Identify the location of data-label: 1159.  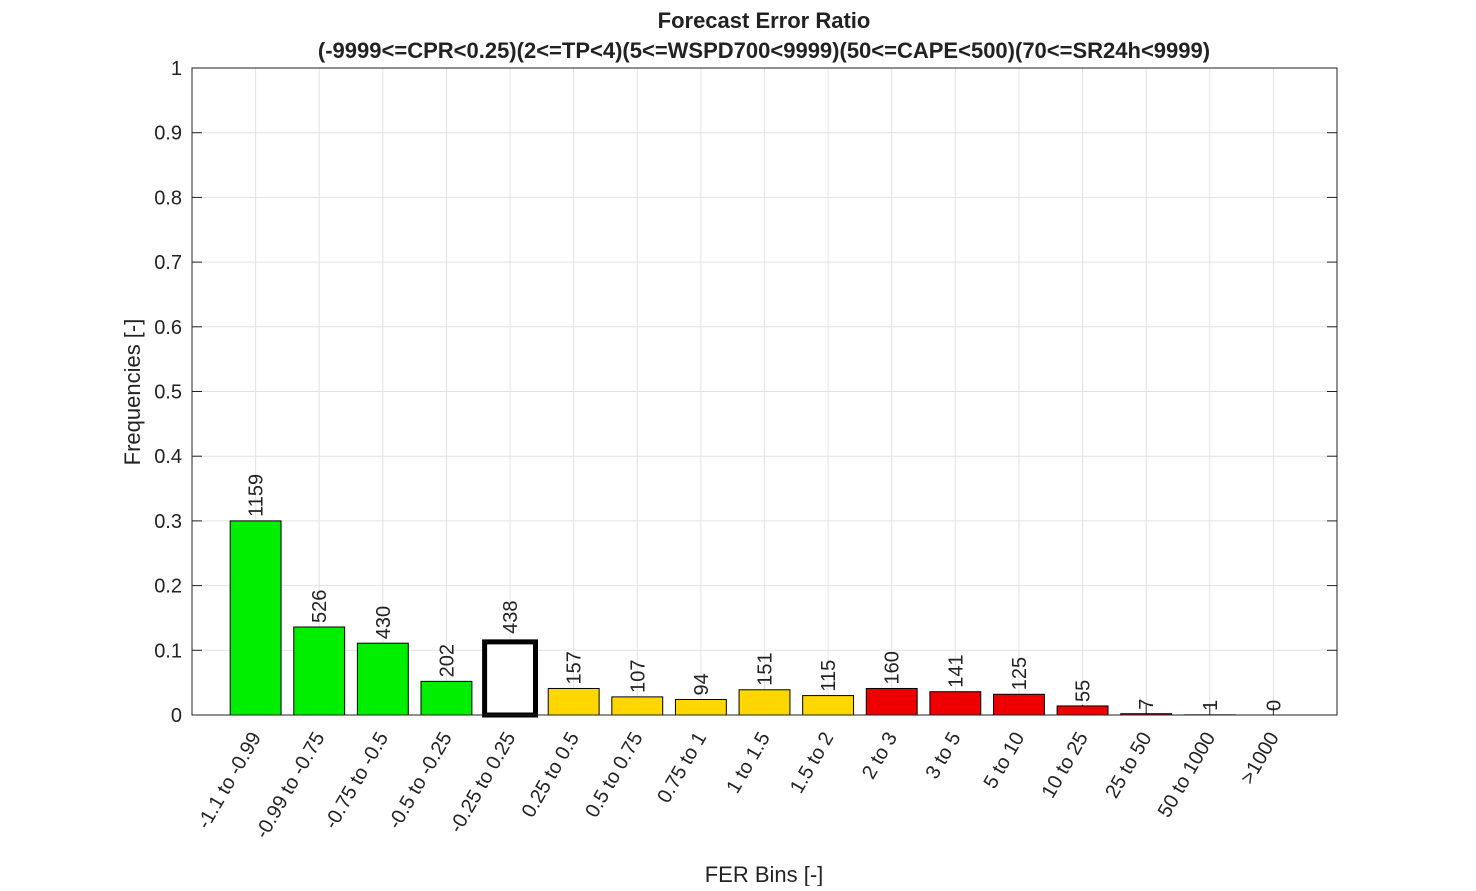
(257, 495).